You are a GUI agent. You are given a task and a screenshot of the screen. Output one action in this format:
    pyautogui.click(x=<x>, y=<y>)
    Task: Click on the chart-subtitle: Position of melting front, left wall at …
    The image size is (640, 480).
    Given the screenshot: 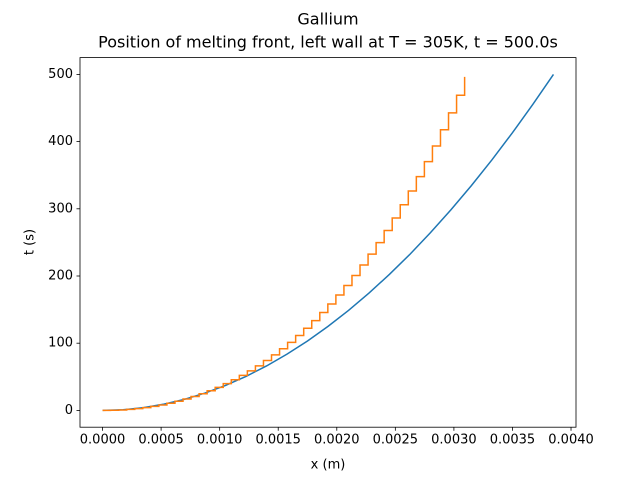 What is the action you would take?
    pyautogui.click(x=328, y=42)
    